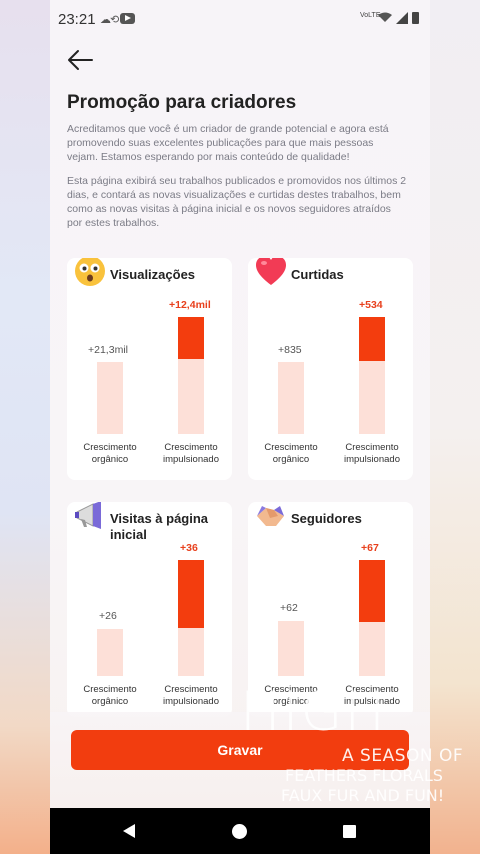  What do you see at coordinates (313, 711) in the screenshot?
I see `video-overlay-title: HIGH` at bounding box center [313, 711].